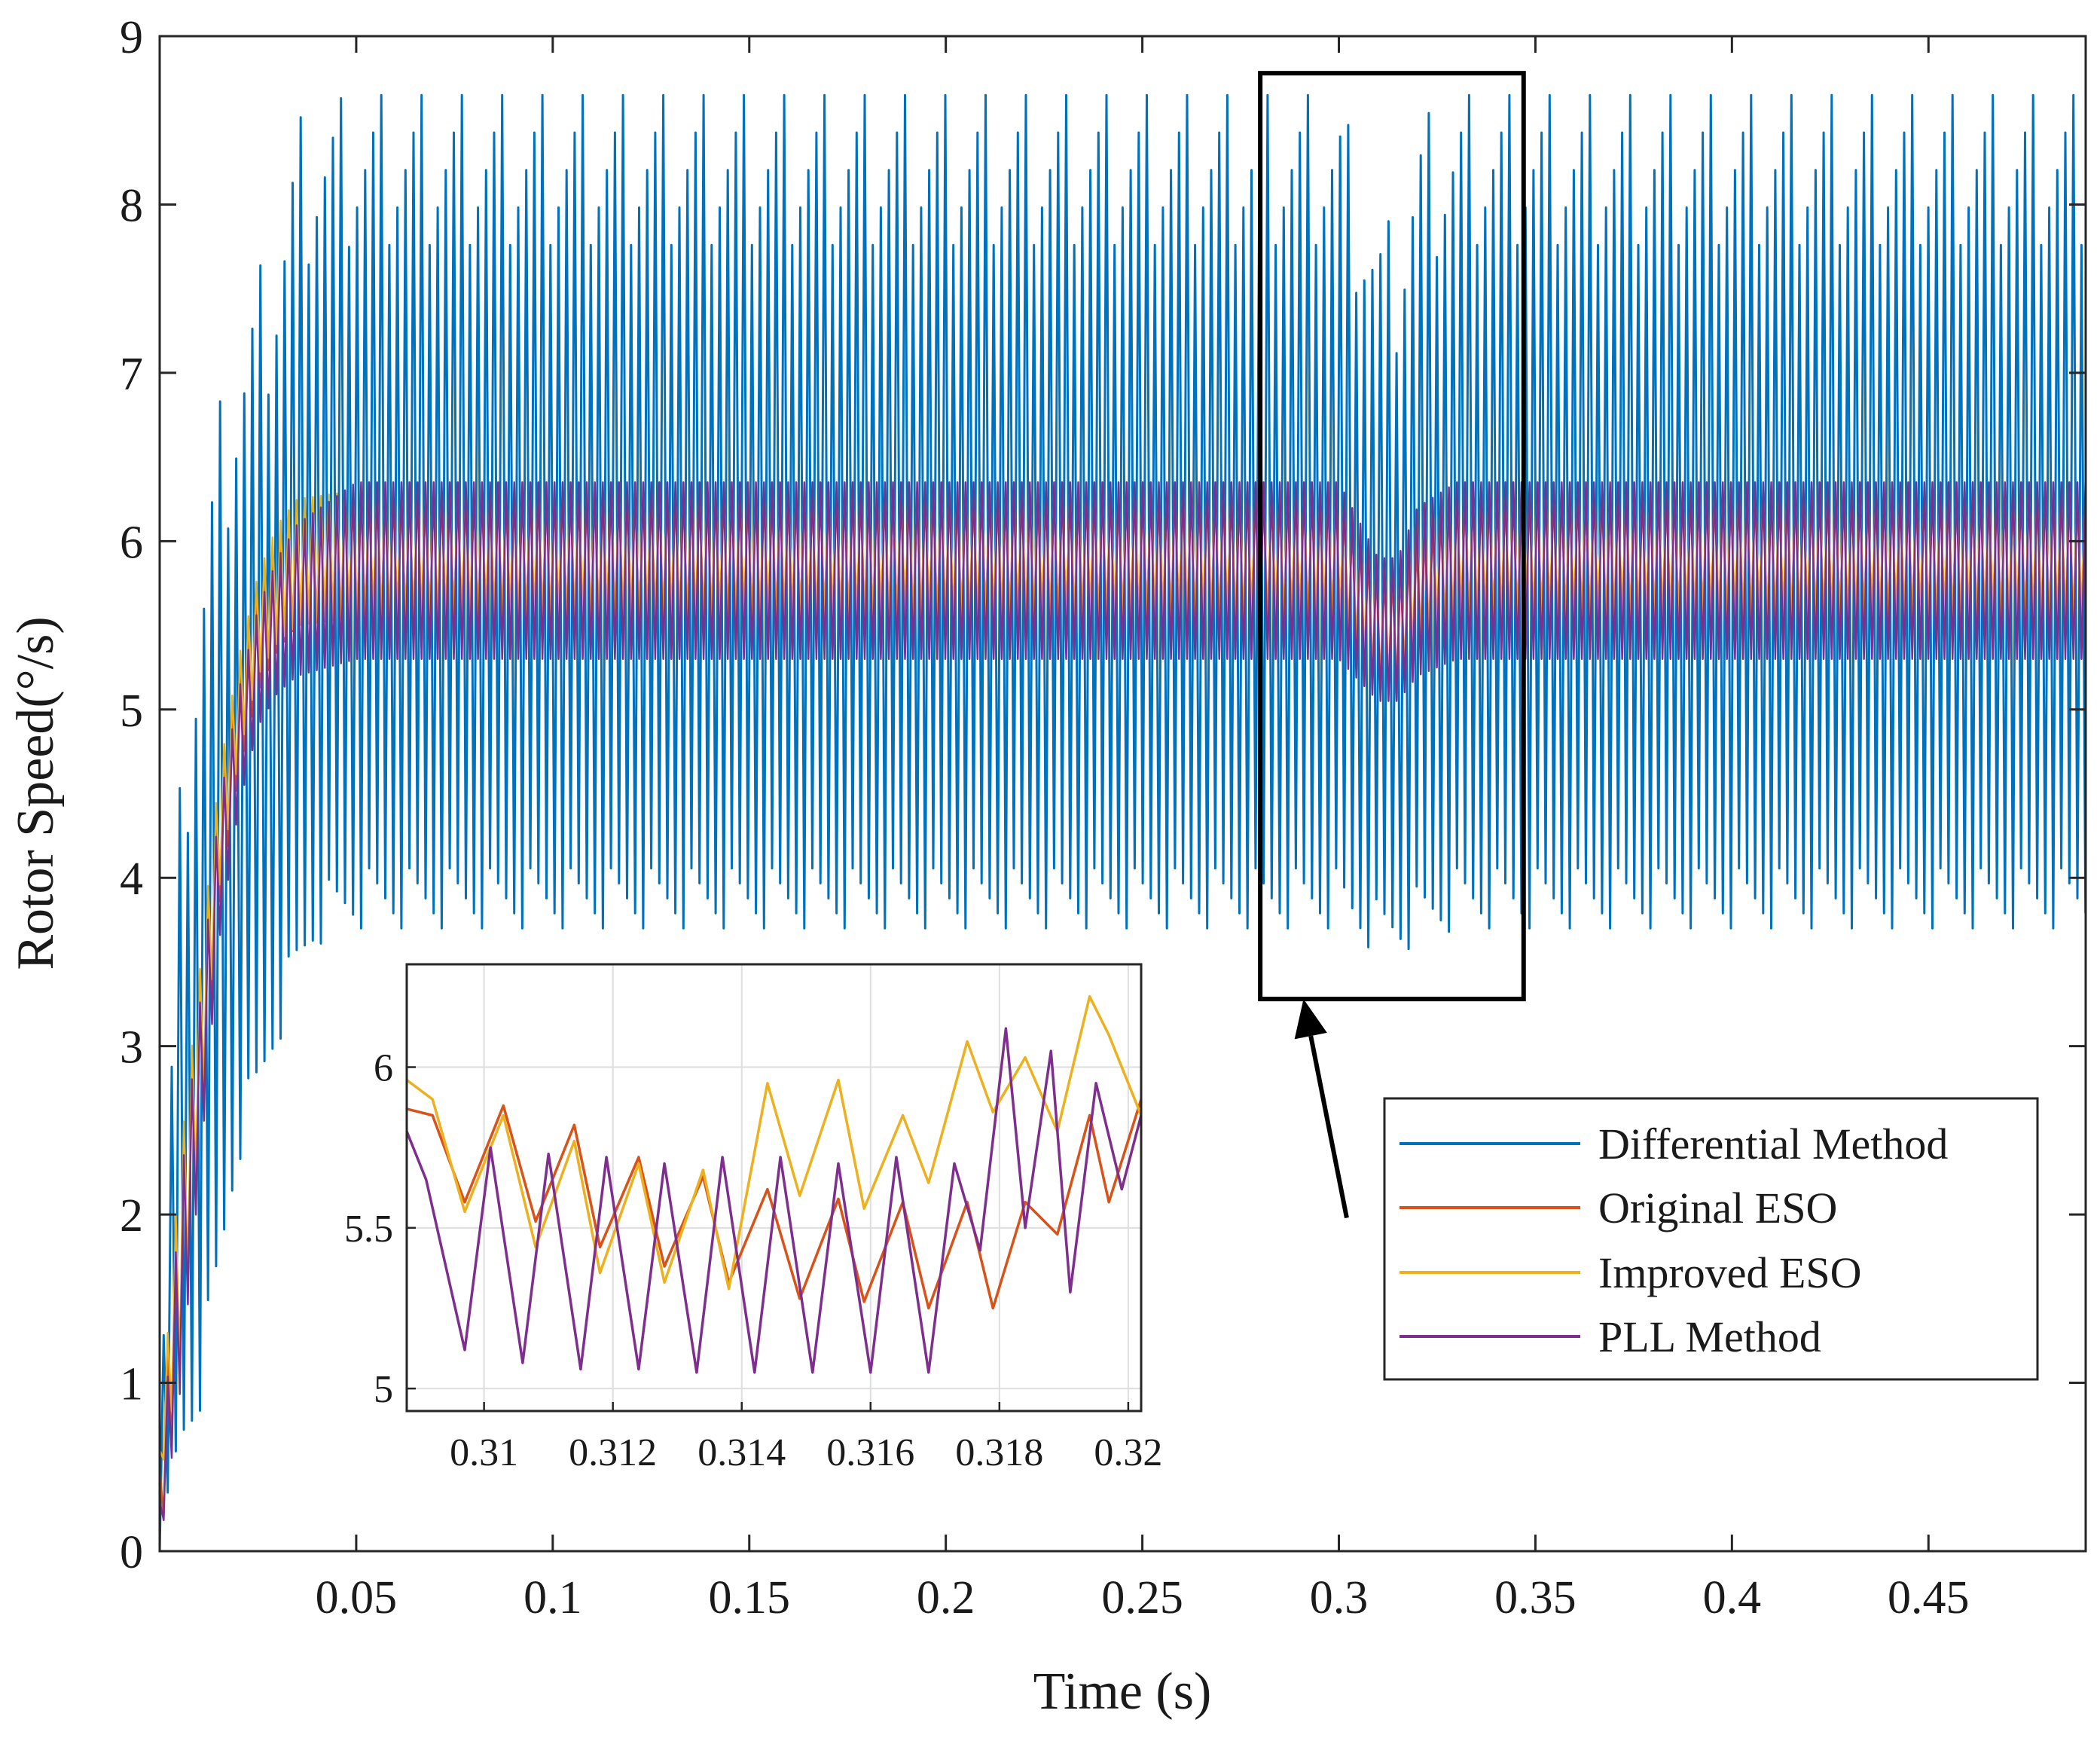 The width and height of the screenshot is (2100, 1741). I want to click on x-tick-label: 0.05, so click(357, 1598).